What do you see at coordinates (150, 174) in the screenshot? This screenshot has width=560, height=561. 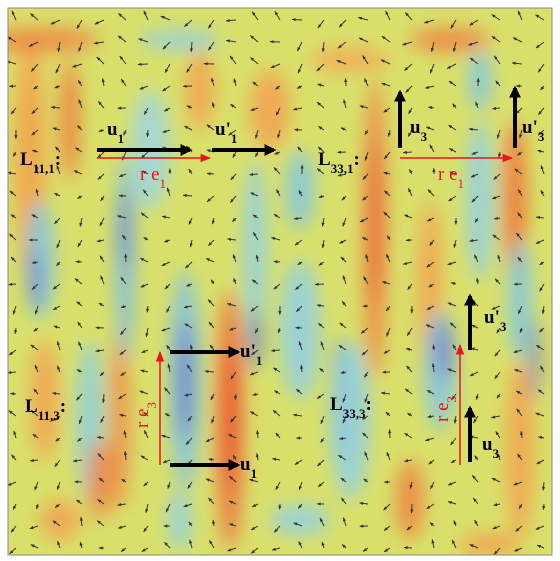 I see `separation-label-base: r e` at bounding box center [150, 174].